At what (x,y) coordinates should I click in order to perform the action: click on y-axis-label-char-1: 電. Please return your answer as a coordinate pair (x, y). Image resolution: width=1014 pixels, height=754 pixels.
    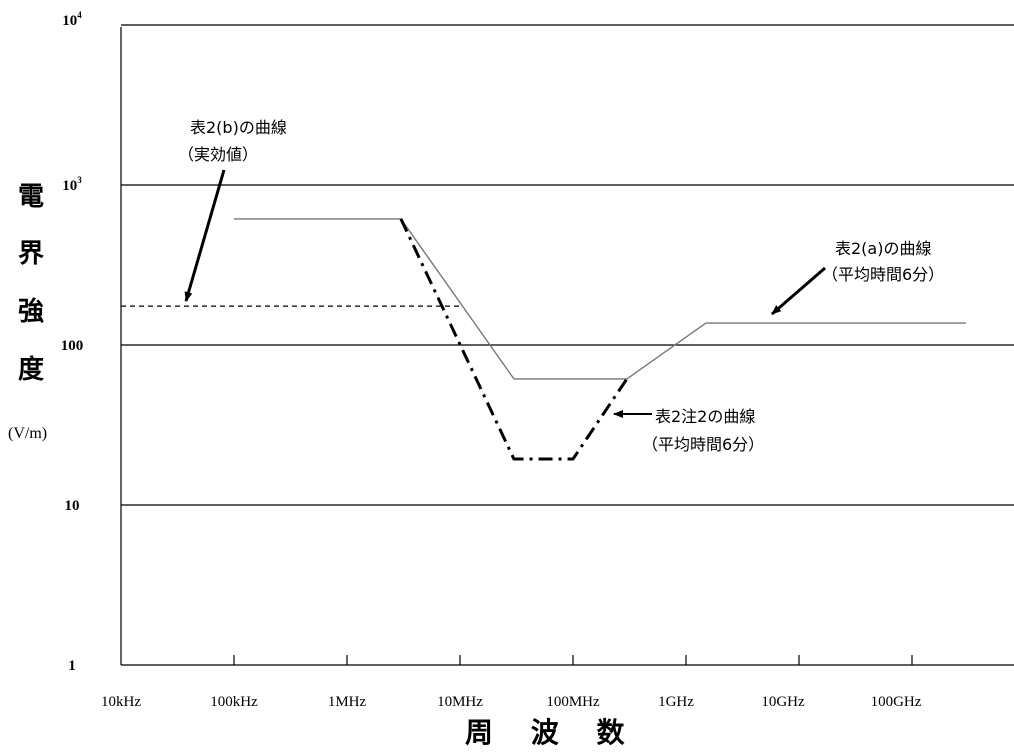
    Looking at the image, I should click on (31, 197).